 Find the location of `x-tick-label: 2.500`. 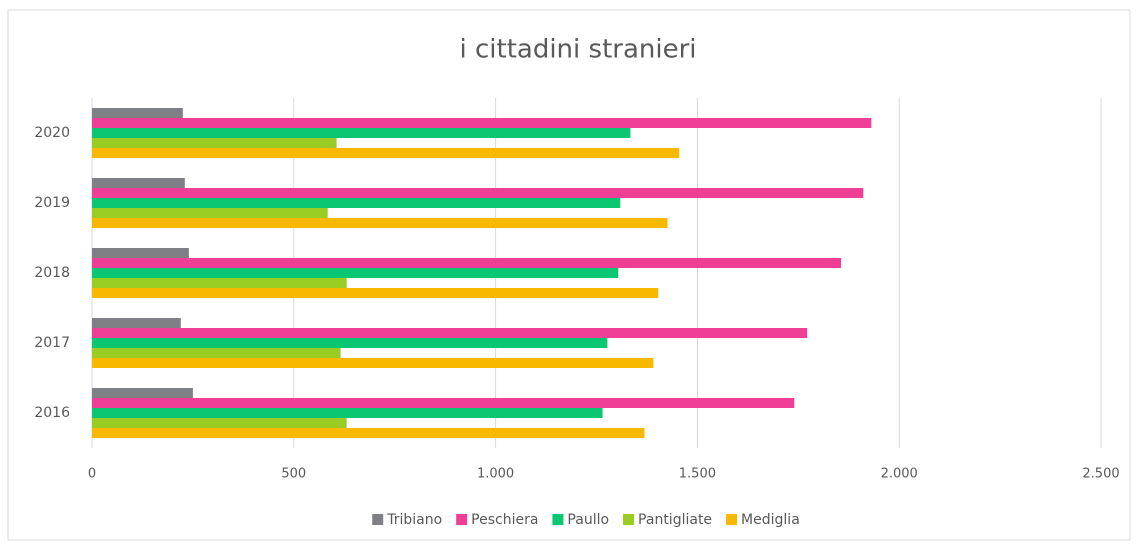

x-tick-label: 2.500 is located at coordinates (1100, 474).